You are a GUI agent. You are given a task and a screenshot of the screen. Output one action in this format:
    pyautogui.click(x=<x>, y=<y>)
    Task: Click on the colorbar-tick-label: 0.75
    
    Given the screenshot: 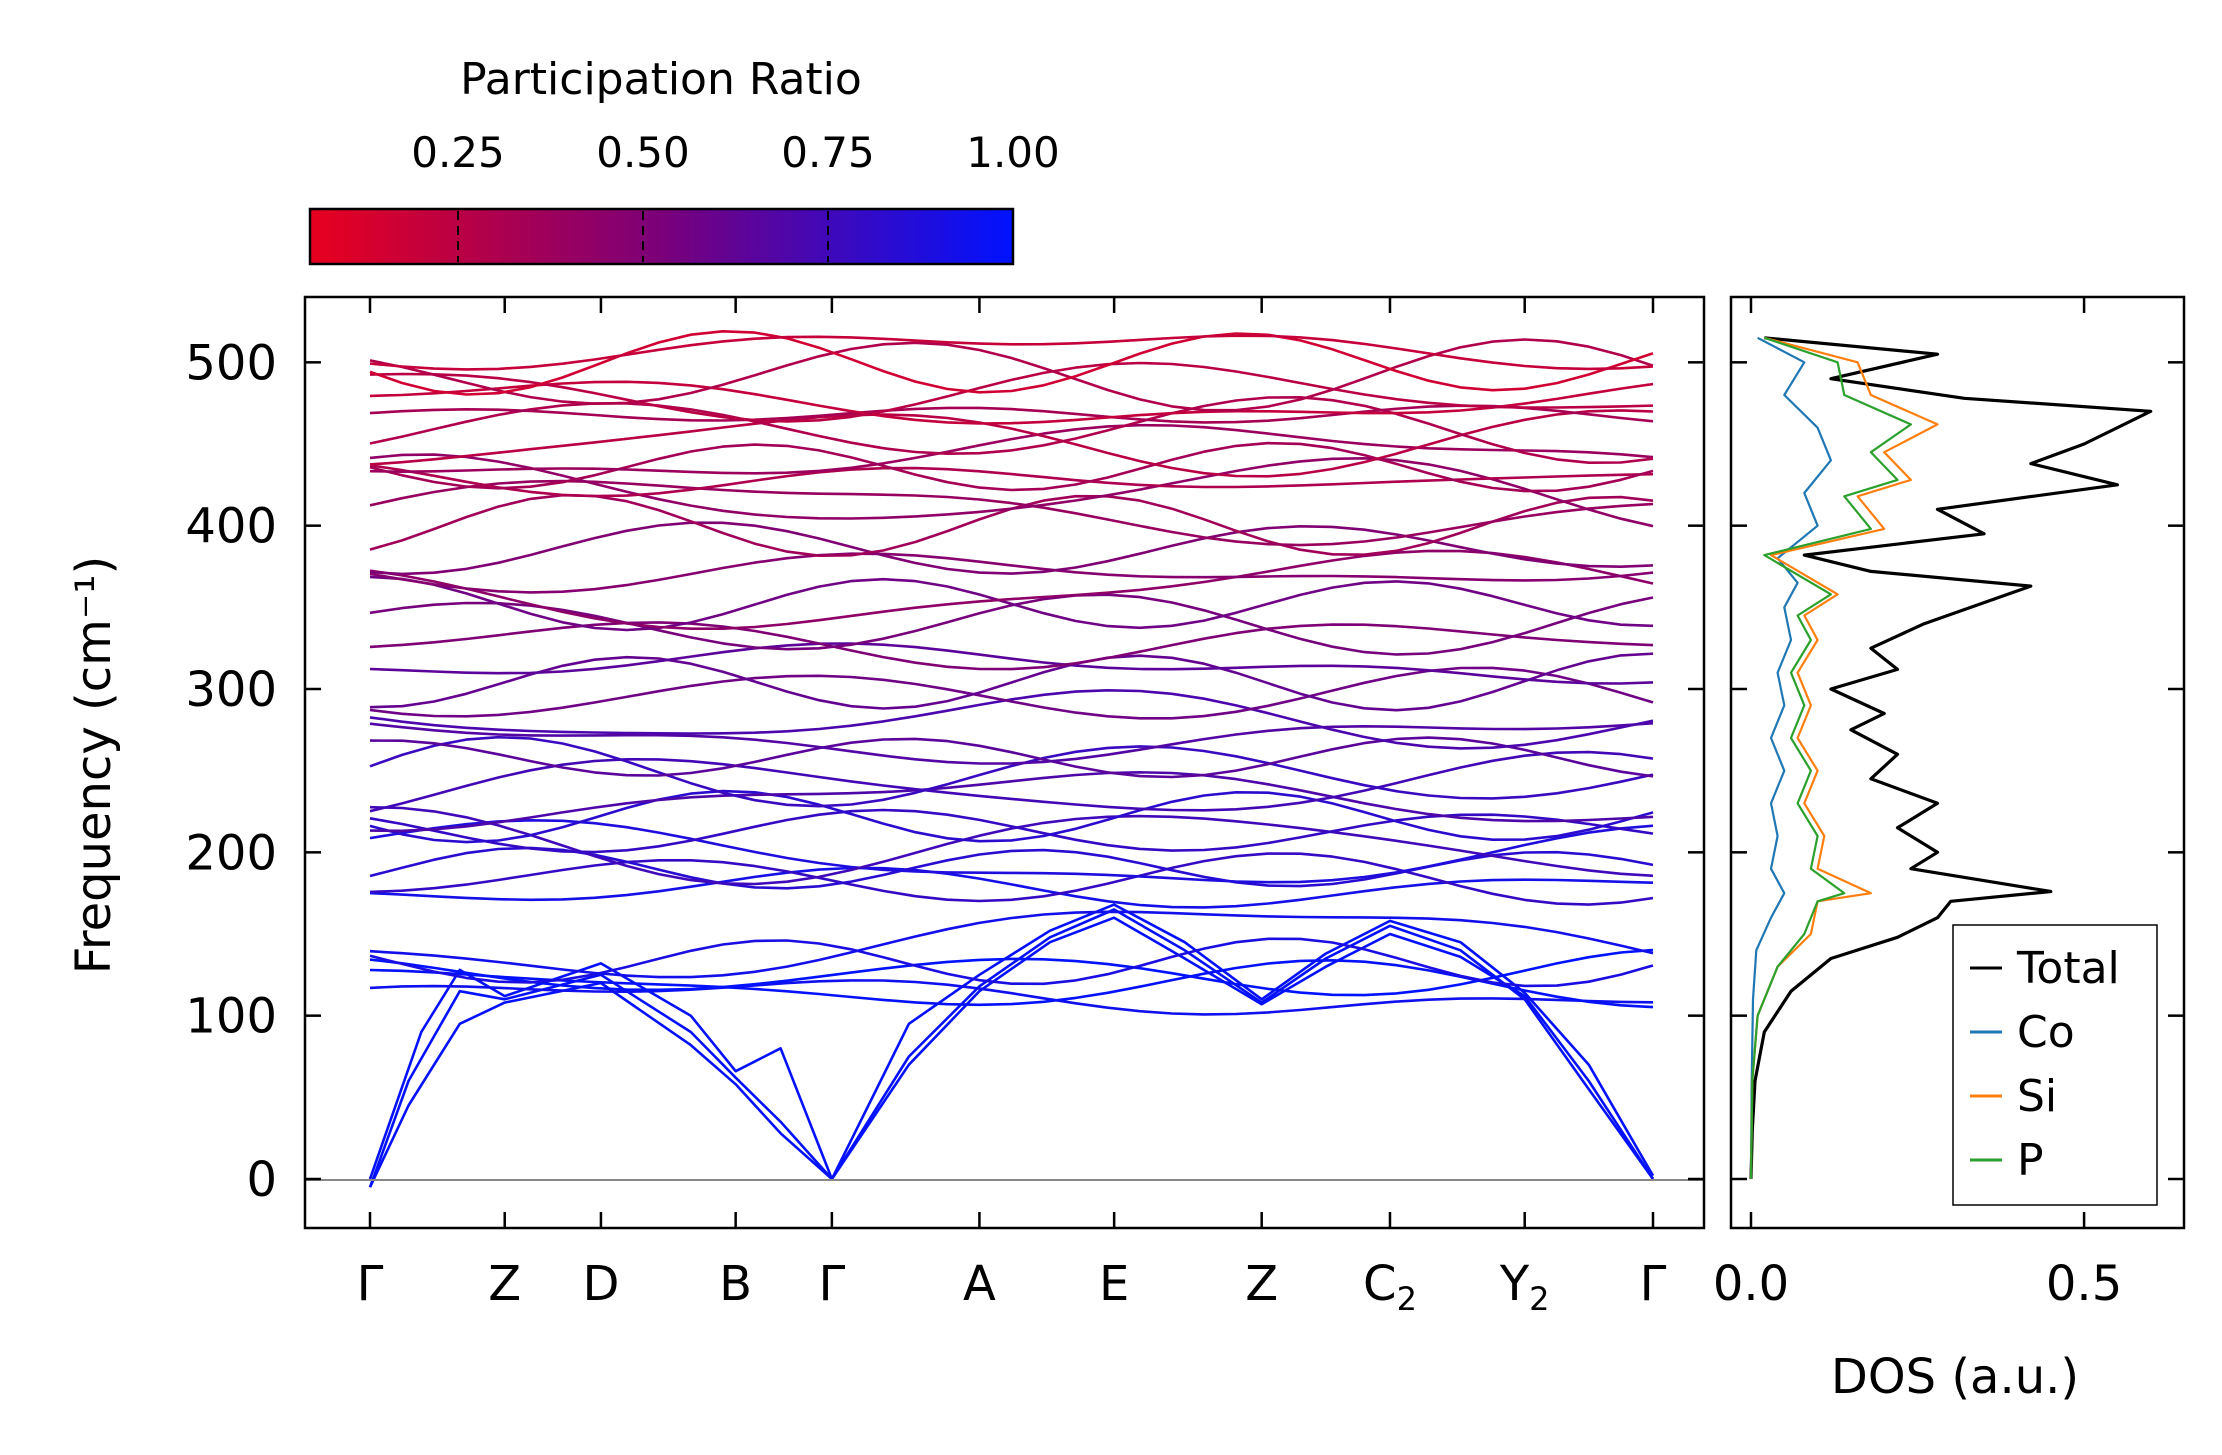 What is the action you would take?
    pyautogui.click(x=828, y=152)
    